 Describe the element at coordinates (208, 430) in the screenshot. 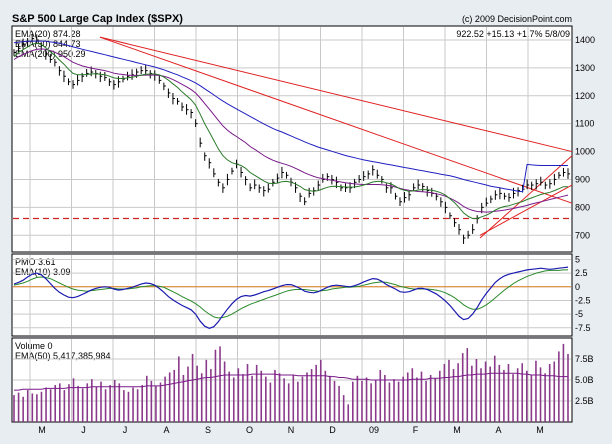

I see `month-label: S` at that location.